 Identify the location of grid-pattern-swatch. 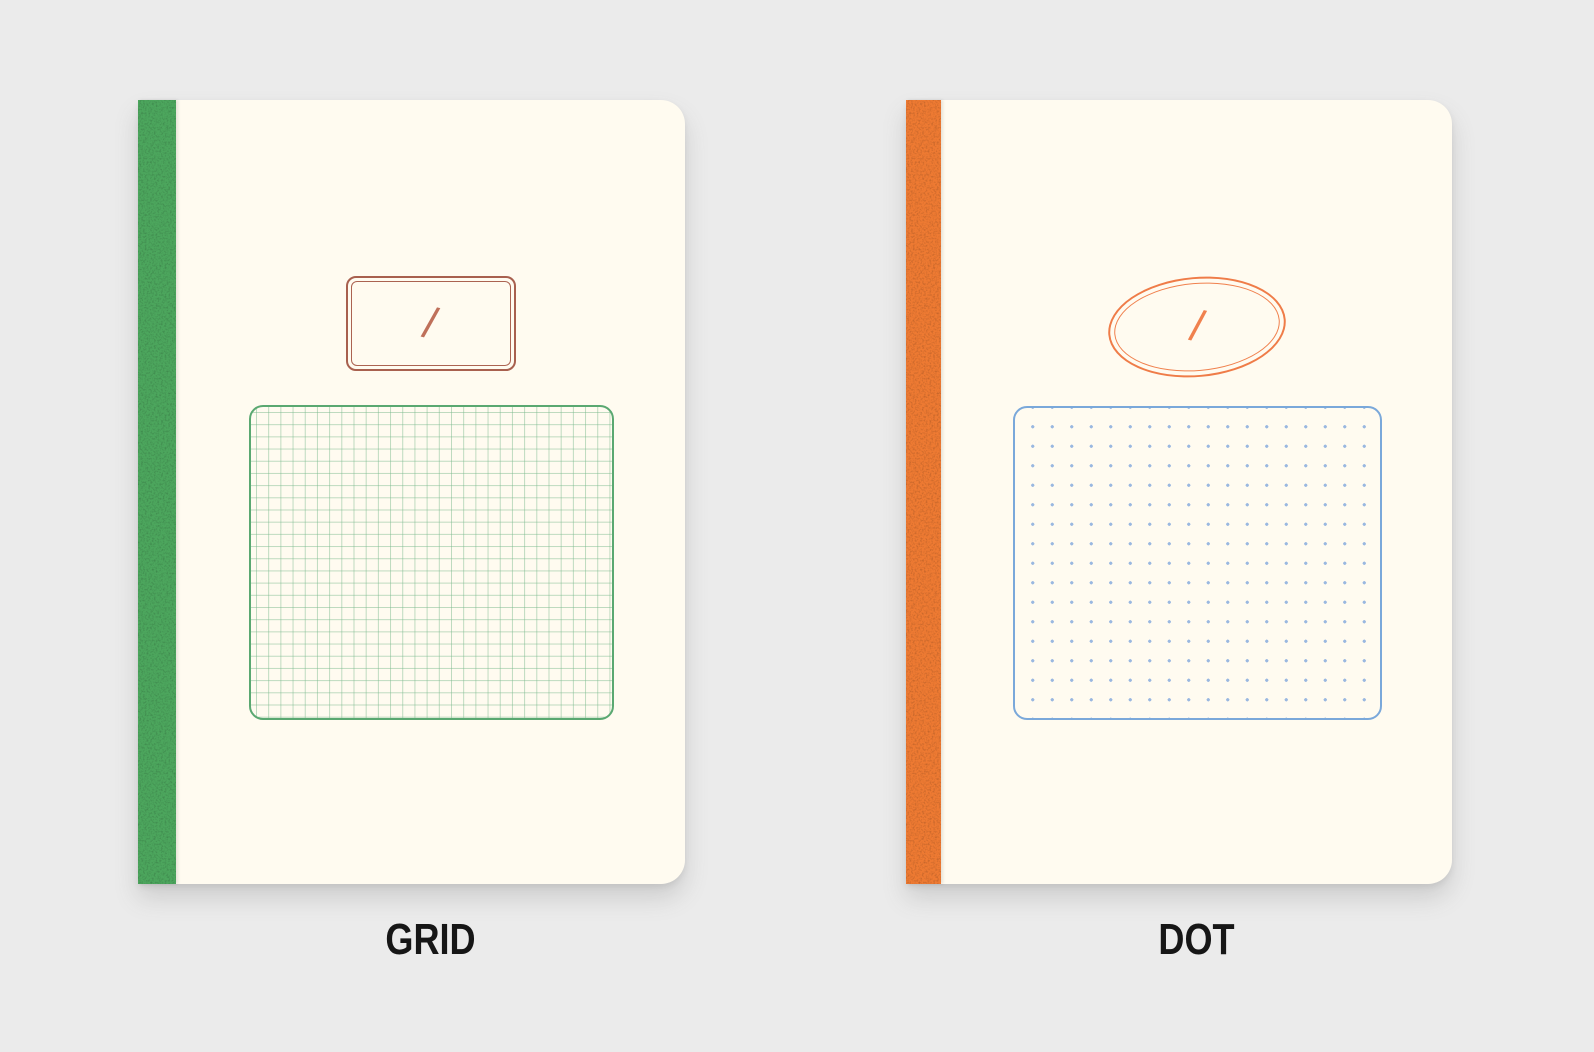
(431, 562).